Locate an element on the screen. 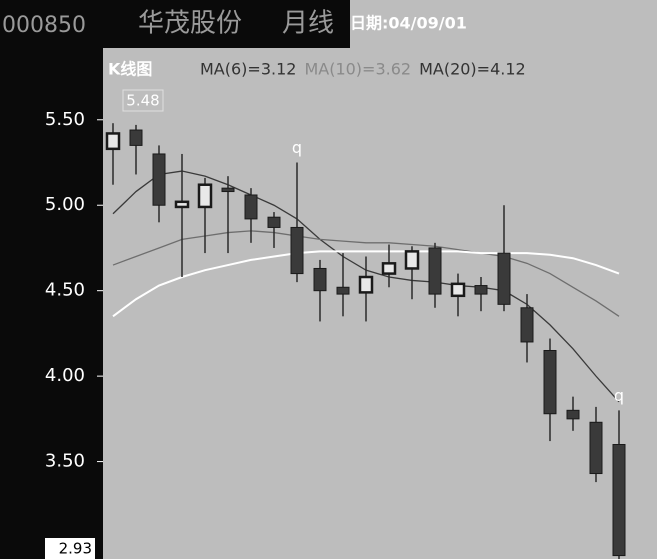  y-tick-label: 3.50 is located at coordinates (65, 461).